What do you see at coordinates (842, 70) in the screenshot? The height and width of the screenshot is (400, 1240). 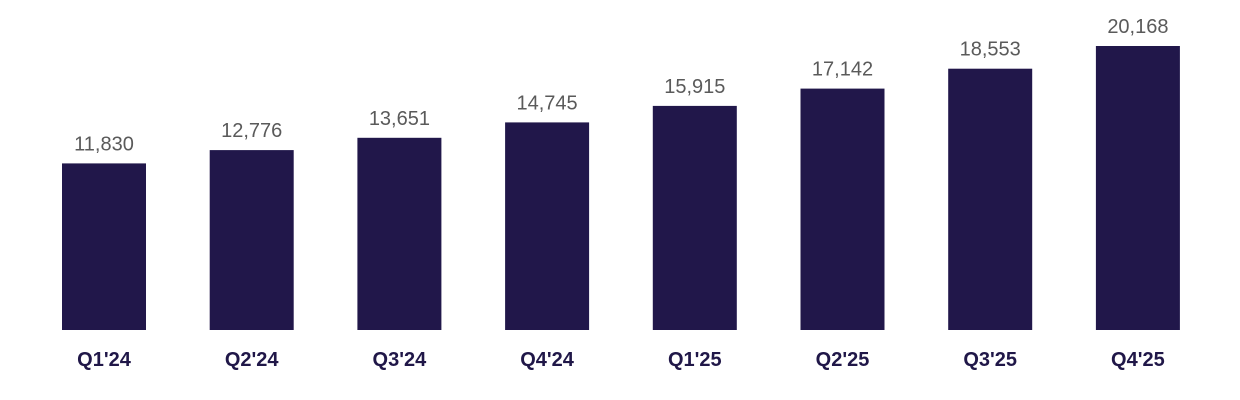 I see `value-label-5: 17,142` at bounding box center [842, 70].